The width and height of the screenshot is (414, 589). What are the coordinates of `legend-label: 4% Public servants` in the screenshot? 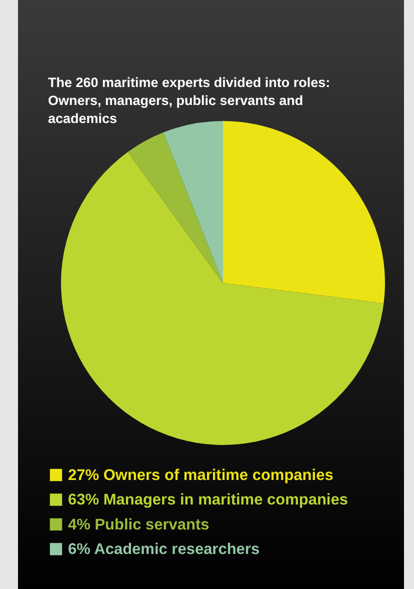 It's located at (139, 525).